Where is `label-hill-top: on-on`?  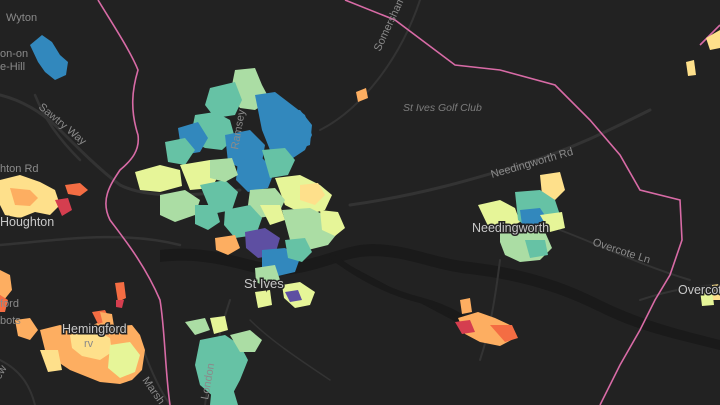
label-hill-top: on-on is located at coordinates (14, 54).